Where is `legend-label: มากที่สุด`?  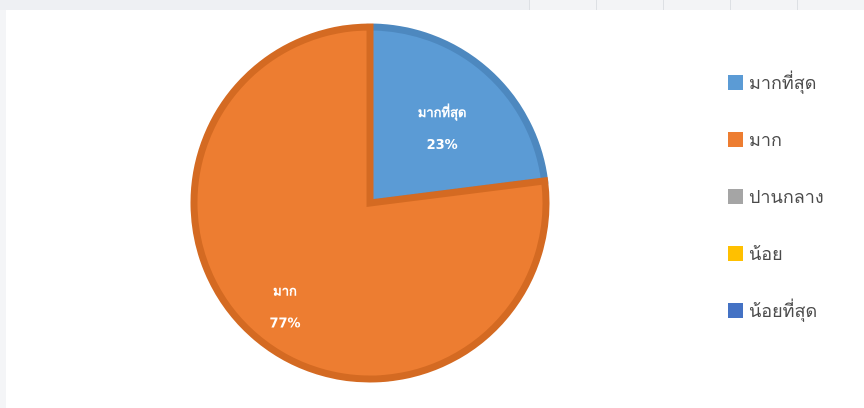 legend-label: มากที่สุด is located at coordinates (783, 83).